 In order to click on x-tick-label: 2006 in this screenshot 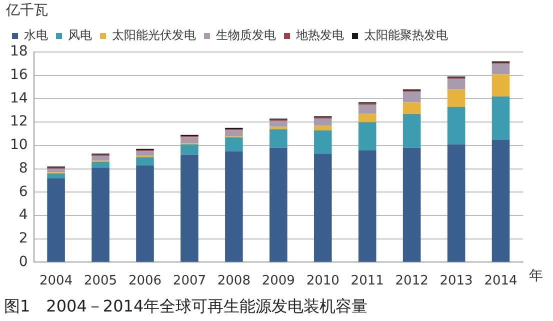, I will do `click(145, 280)`.